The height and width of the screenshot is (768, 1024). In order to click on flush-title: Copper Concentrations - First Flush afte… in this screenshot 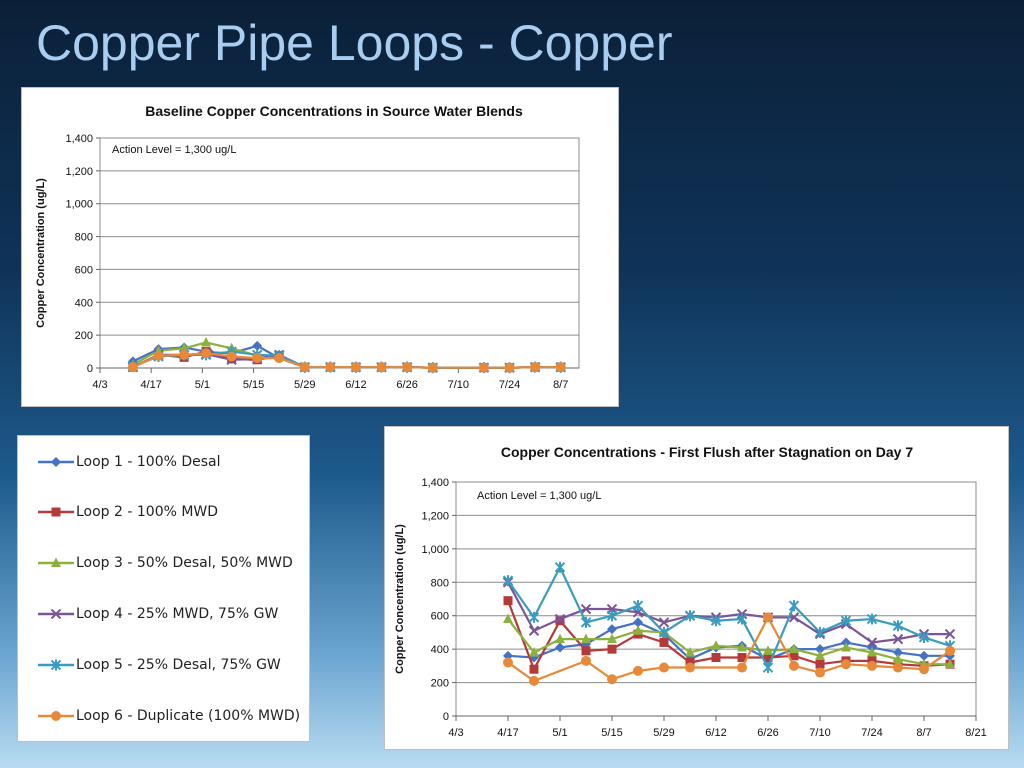, I will do `click(707, 452)`.